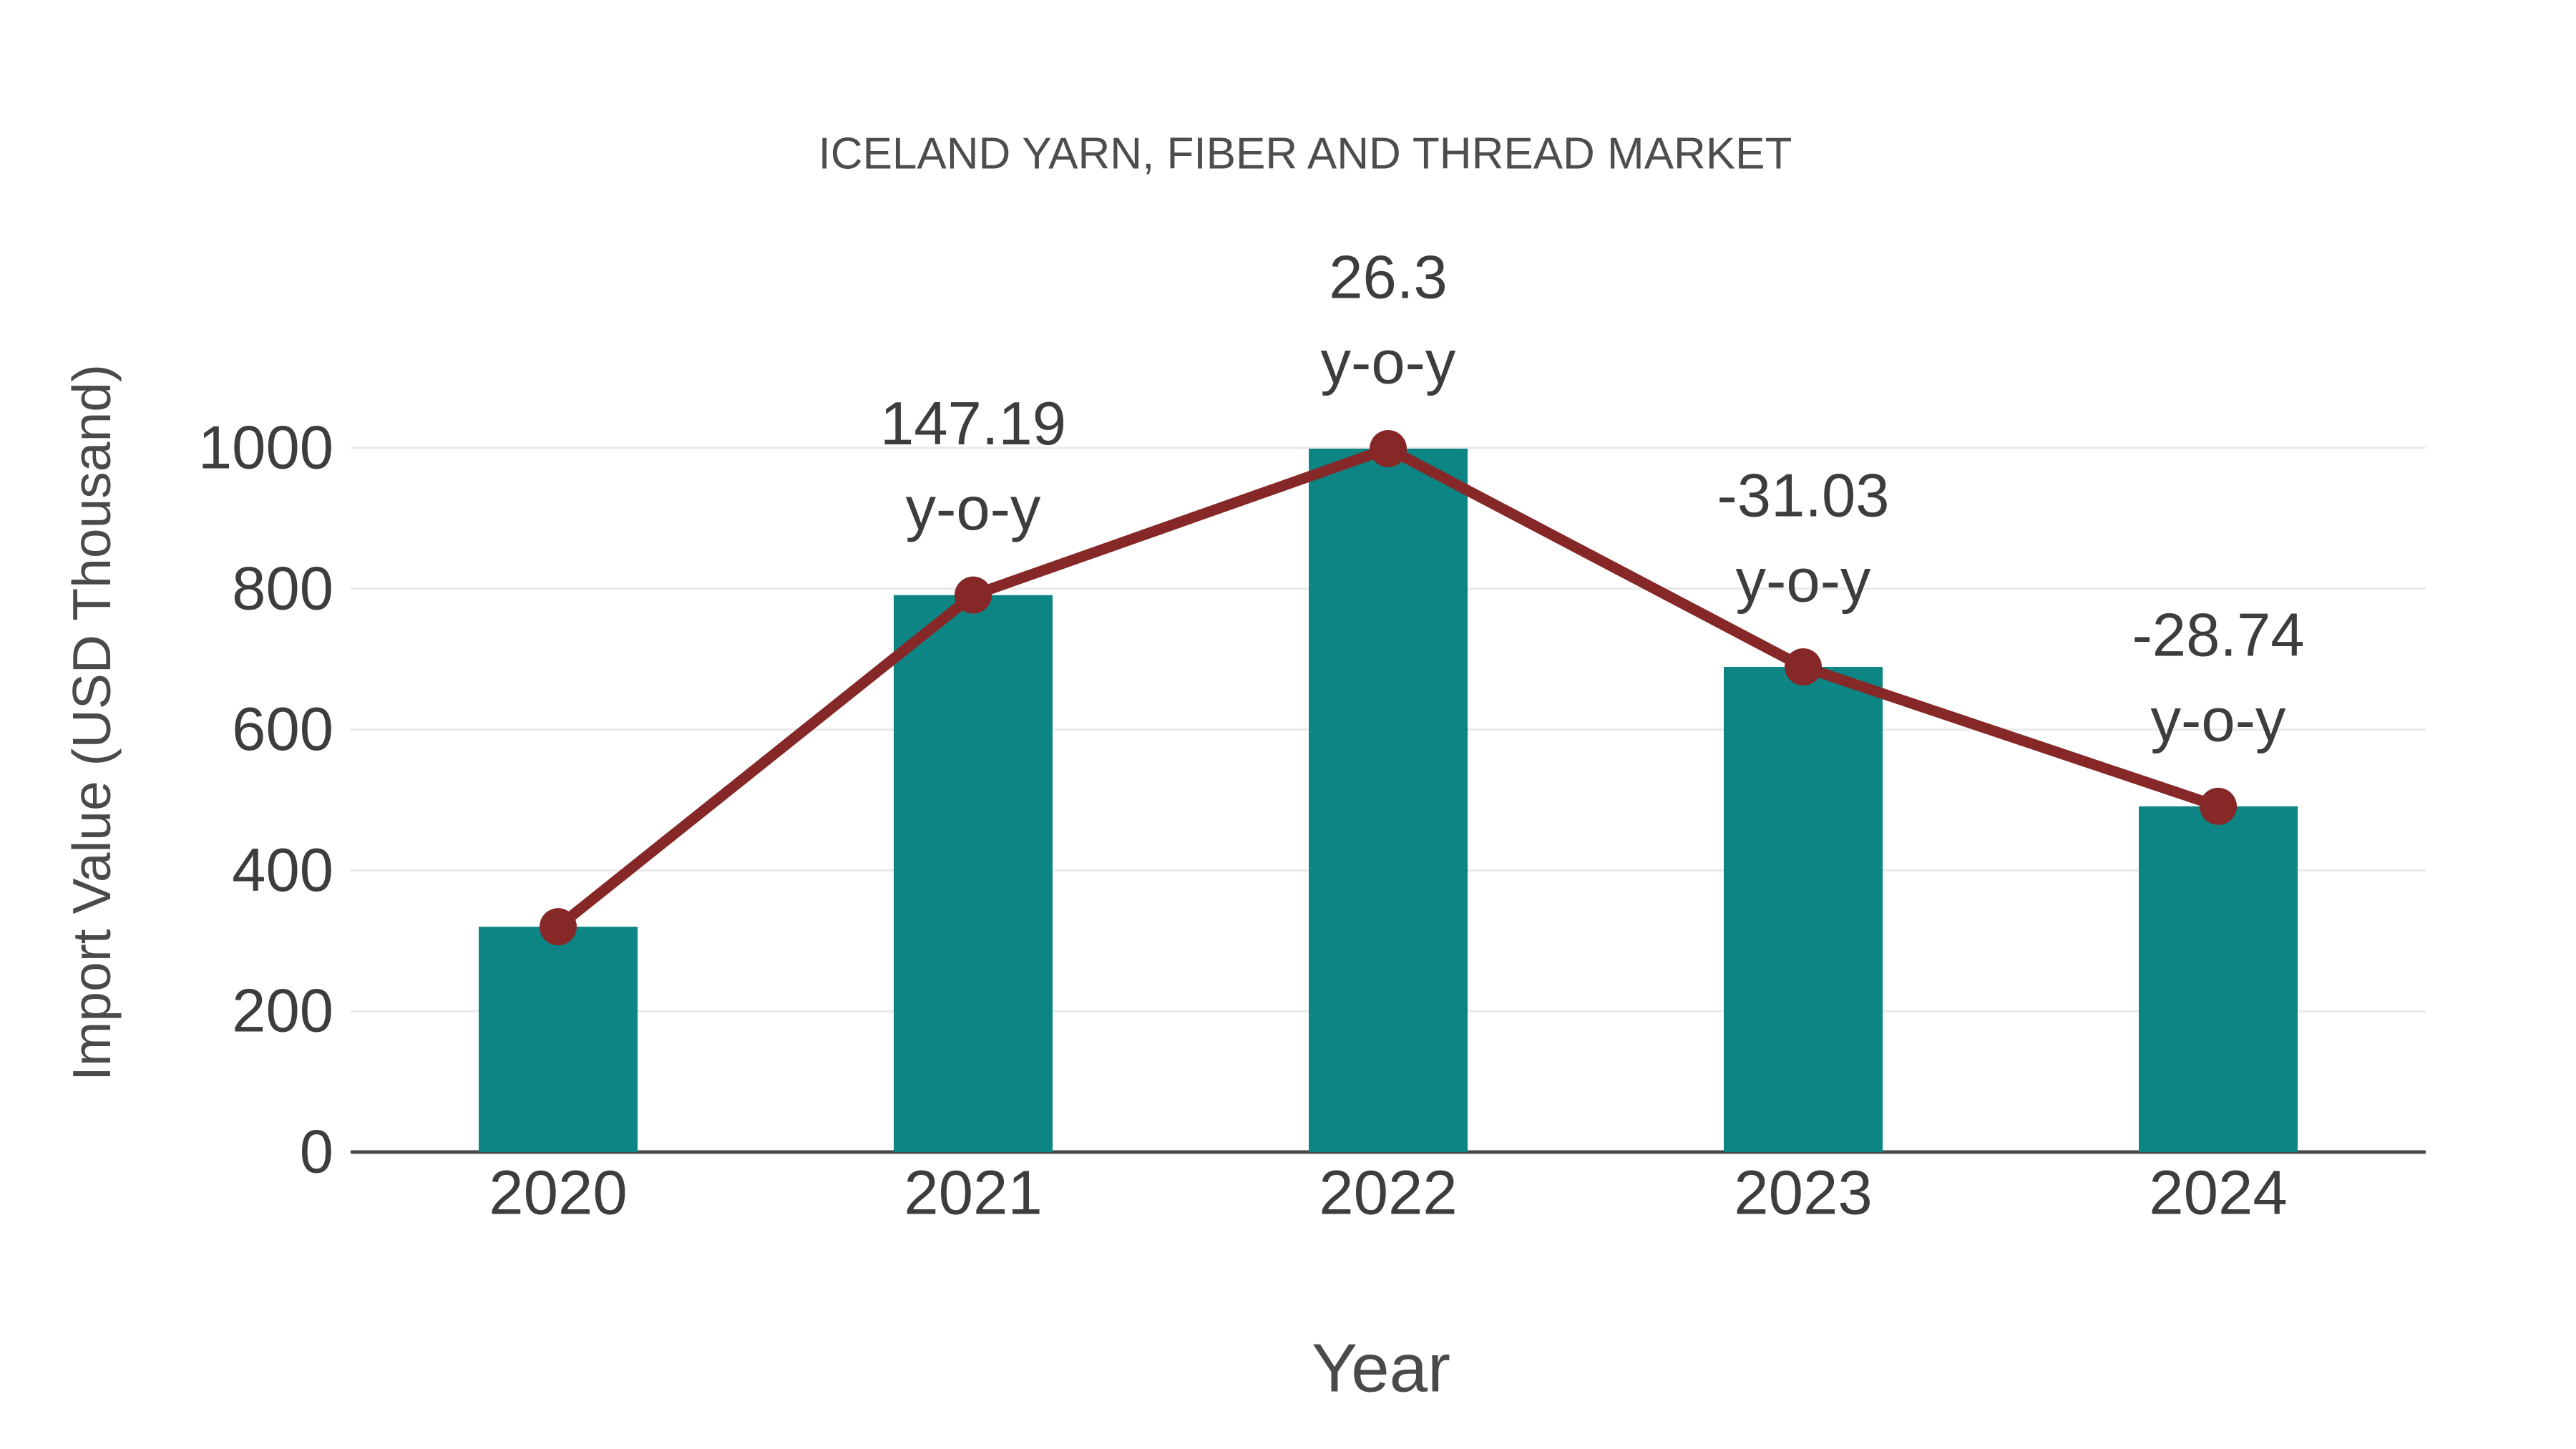 The width and height of the screenshot is (2576, 1449). Describe the element at coordinates (282, 1011) in the screenshot. I see `y-tick-label-200: 200` at that location.